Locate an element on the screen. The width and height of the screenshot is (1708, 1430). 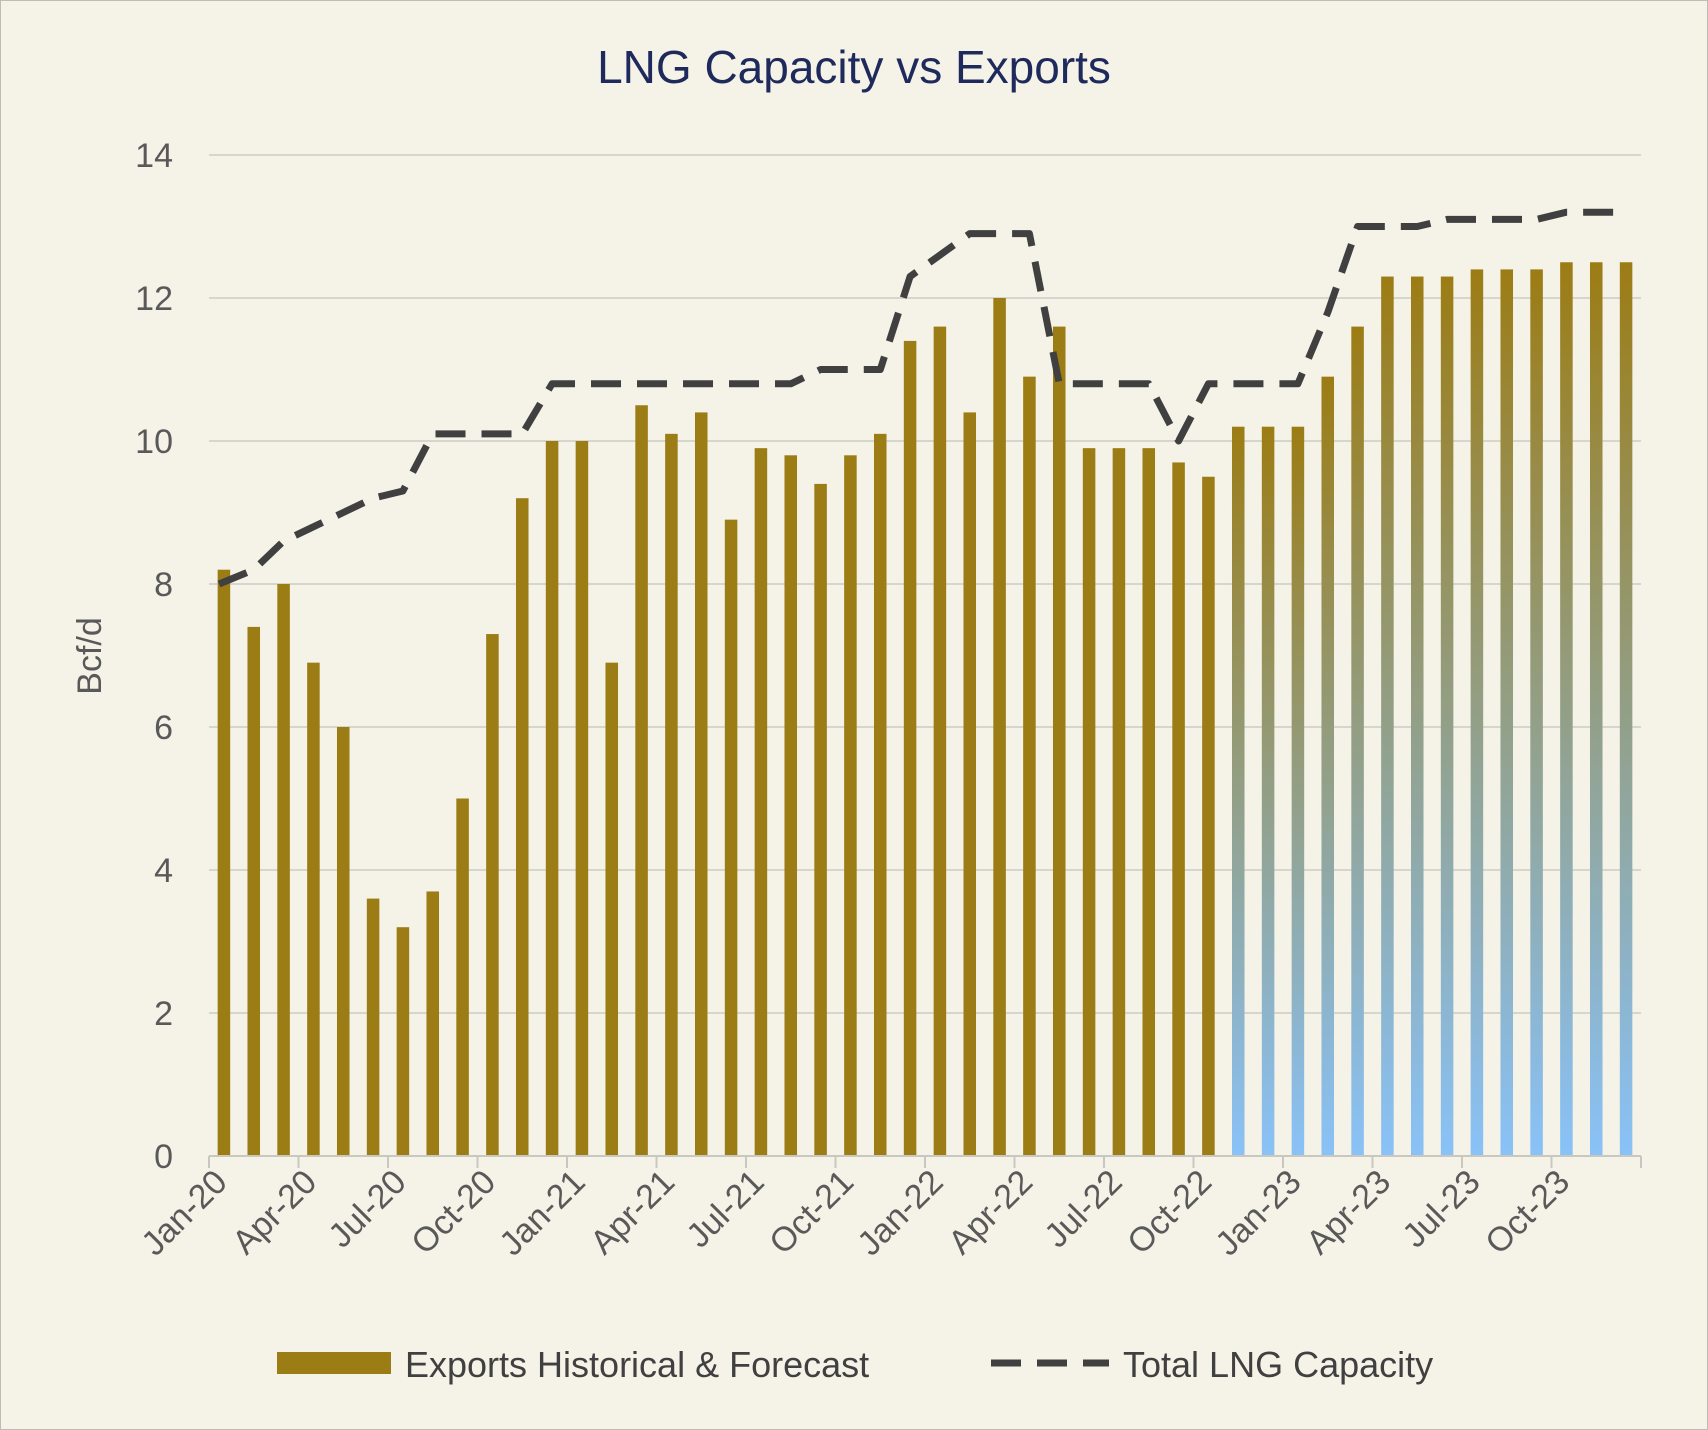
legend-label-capacity: Total LNG Capacity is located at coordinates (1278, 1364).